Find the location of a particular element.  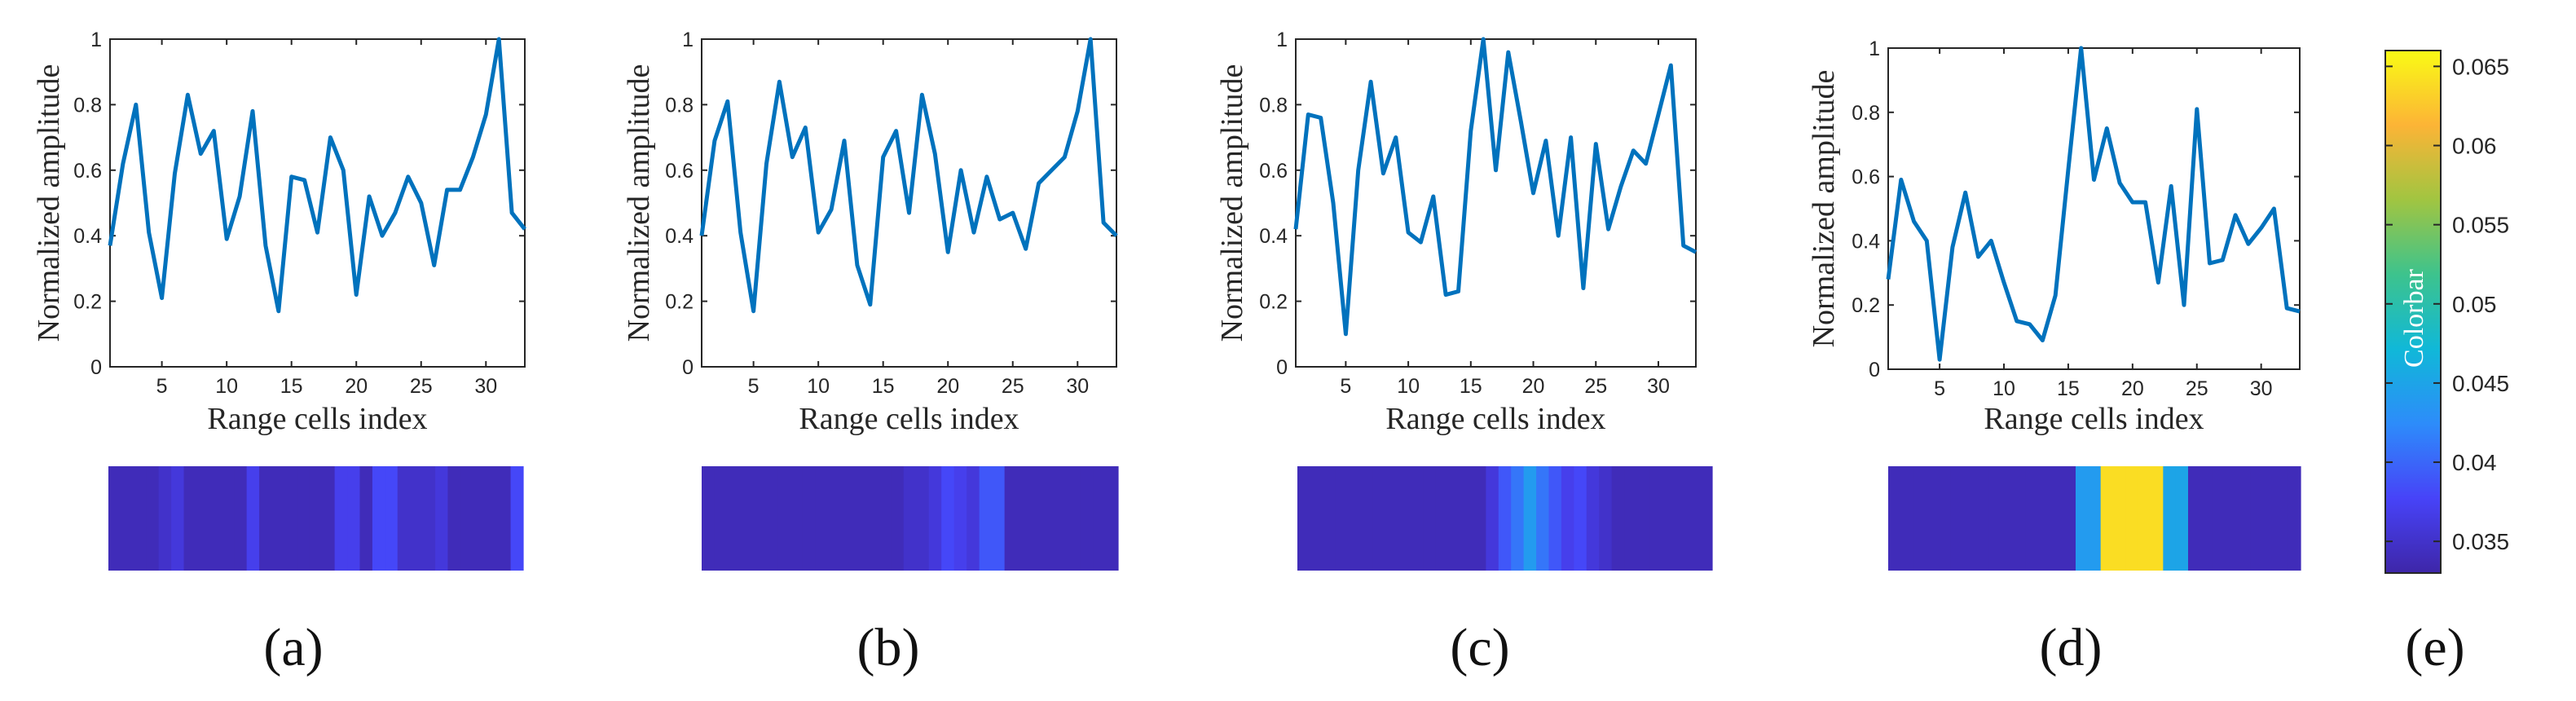

panel-label: (b) is located at coordinates (889, 647).